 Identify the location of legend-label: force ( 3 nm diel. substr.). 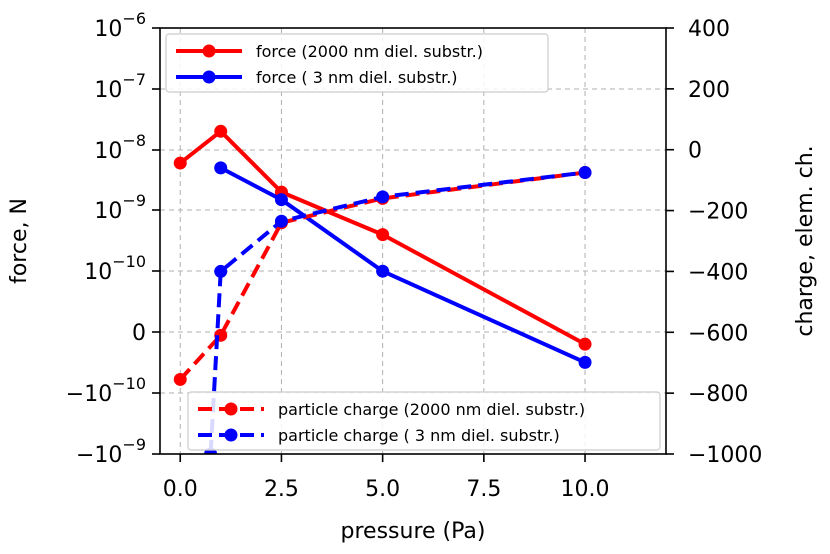
(357, 77).